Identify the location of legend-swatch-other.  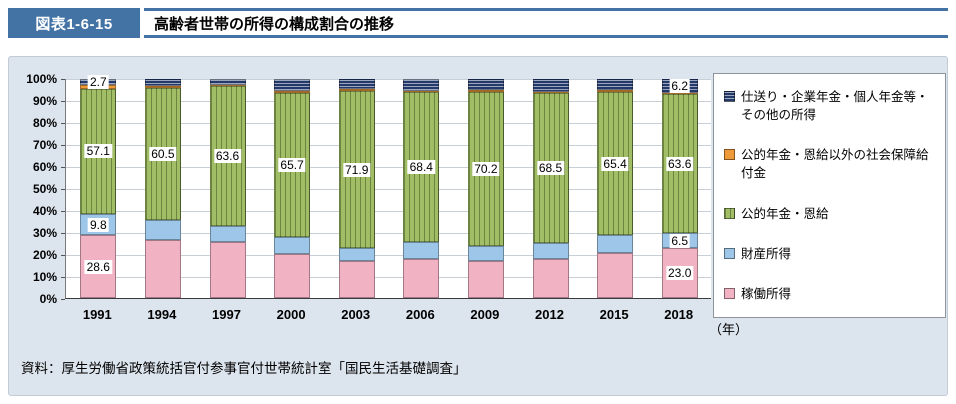
(729, 96).